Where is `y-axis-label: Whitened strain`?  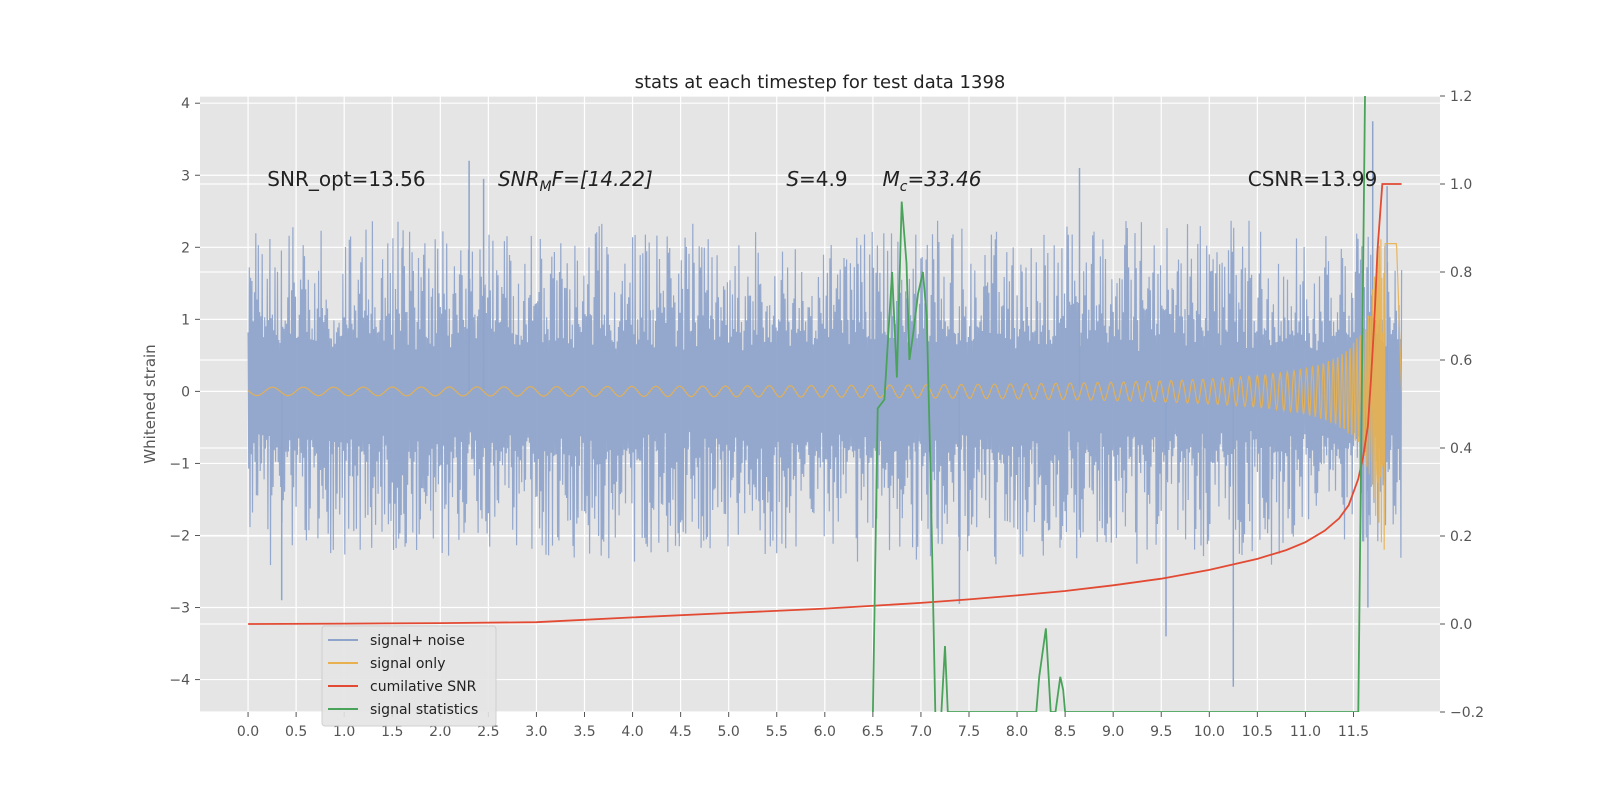
y-axis-label: Whitened strain is located at coordinates (150, 403).